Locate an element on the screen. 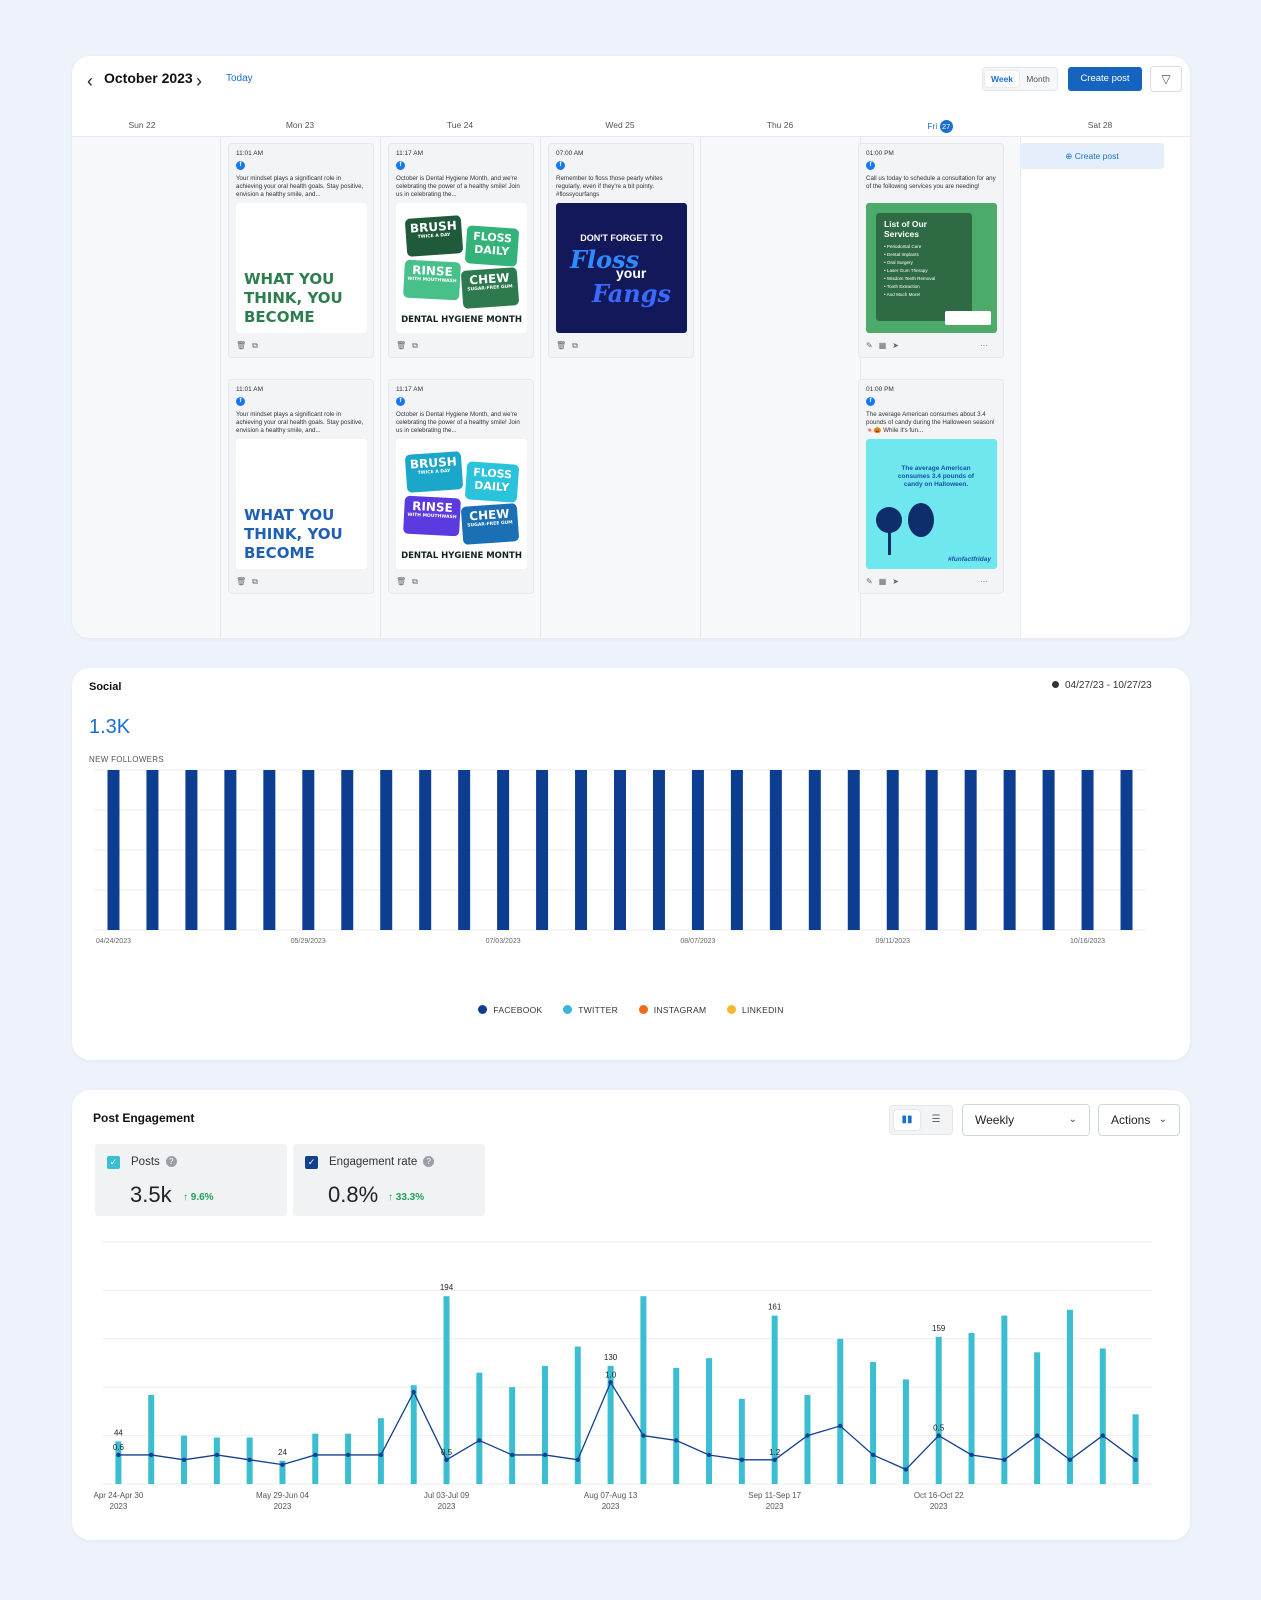 The height and width of the screenshot is (1600, 1261). today-button: Today is located at coordinates (239, 78).